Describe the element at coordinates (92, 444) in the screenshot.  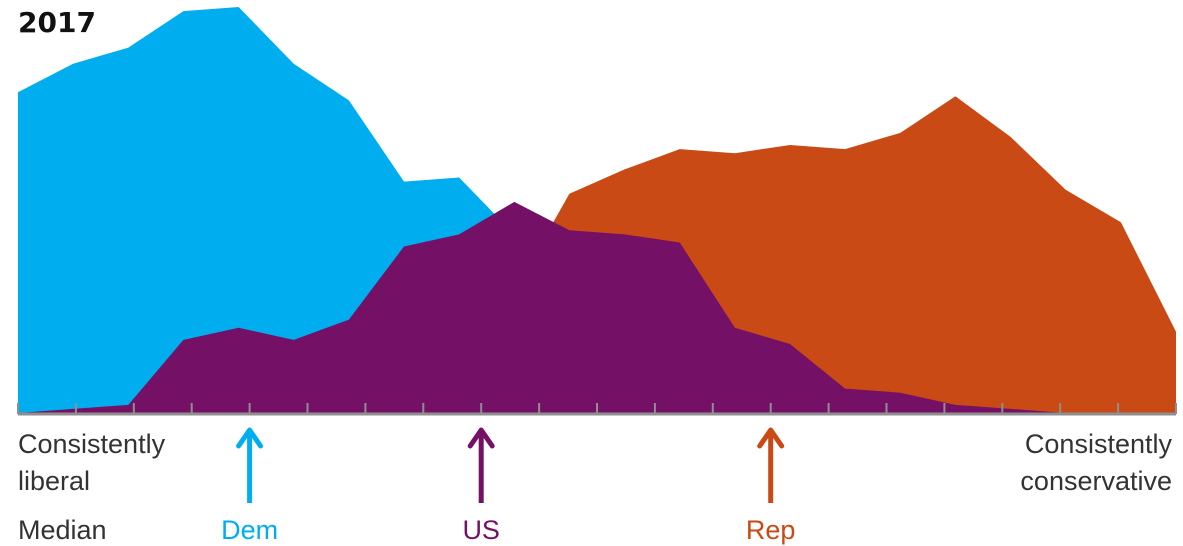
I see `x-left-label-line1: Consistently` at that location.